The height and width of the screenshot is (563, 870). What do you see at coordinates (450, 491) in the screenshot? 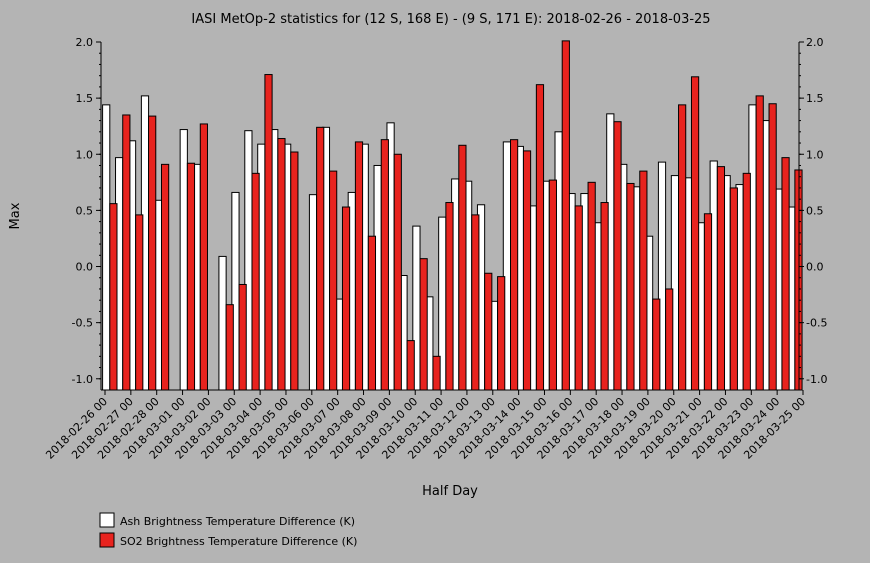
I see `x-axis-label: Half Day` at bounding box center [450, 491].